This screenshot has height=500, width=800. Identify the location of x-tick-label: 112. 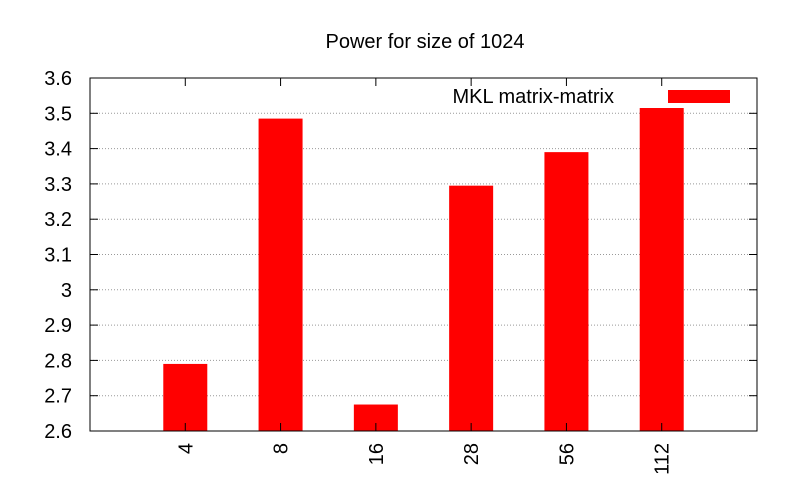
(663, 459).